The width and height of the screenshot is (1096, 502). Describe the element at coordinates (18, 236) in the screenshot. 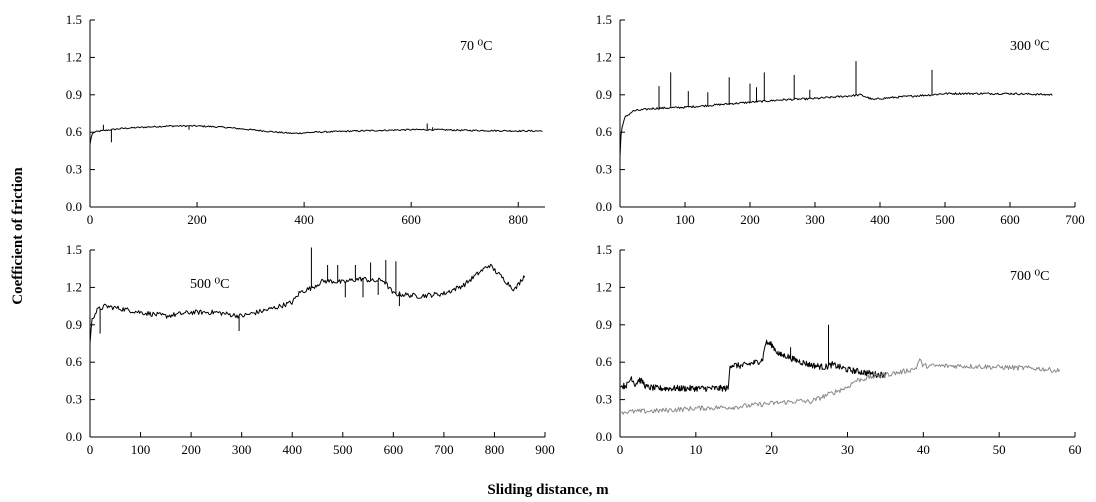

I see `y-axis-label: Coefficient of friction` at that location.